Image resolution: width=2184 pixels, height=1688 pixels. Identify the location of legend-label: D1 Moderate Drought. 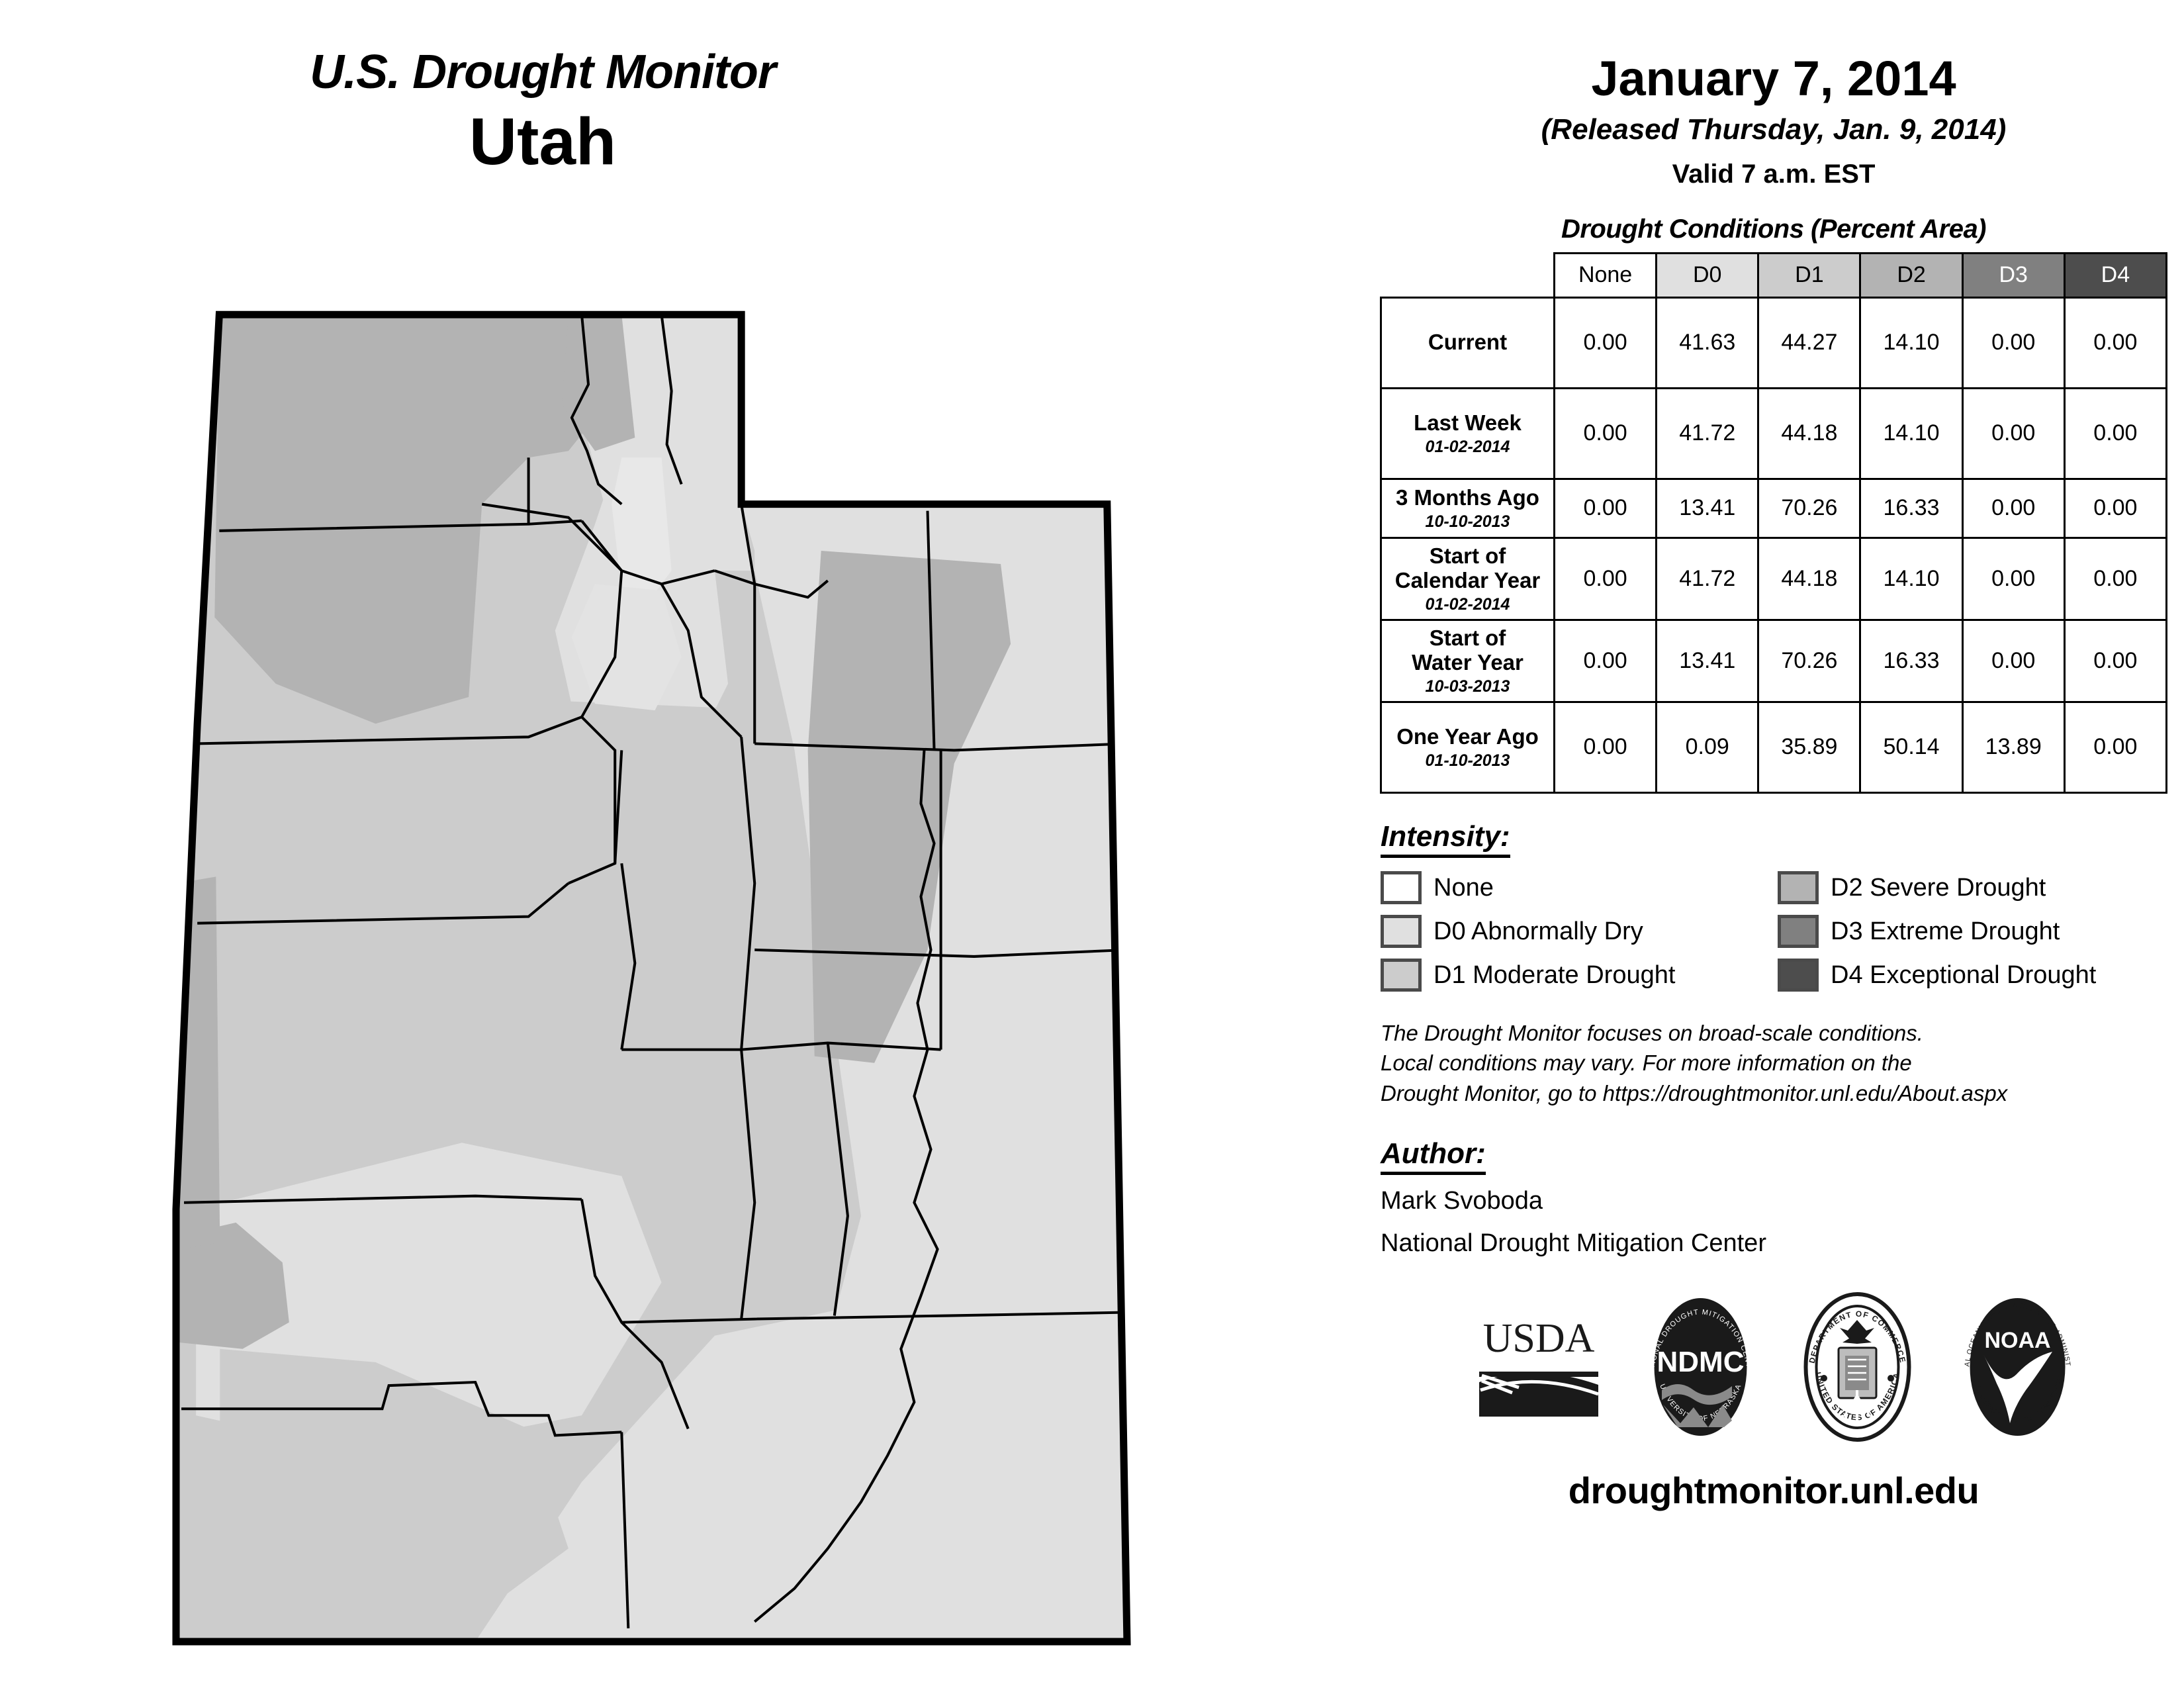
(1555, 975).